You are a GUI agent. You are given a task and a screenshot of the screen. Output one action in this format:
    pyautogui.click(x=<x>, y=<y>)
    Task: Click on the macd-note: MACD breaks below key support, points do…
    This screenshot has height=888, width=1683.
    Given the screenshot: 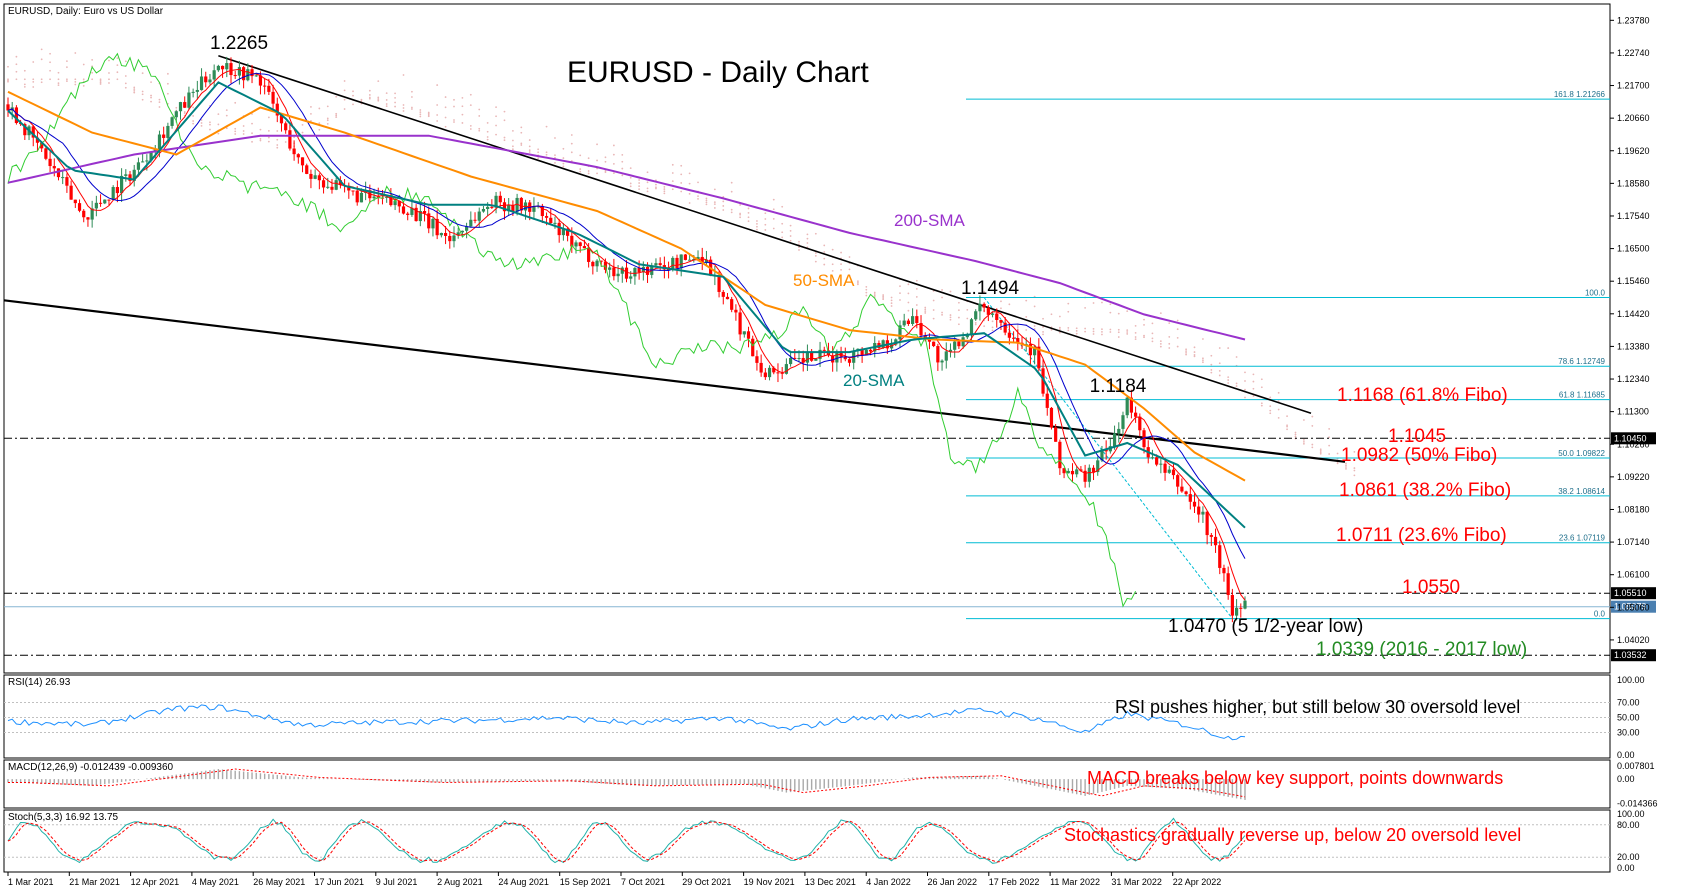 What is the action you would take?
    pyautogui.click(x=1295, y=778)
    